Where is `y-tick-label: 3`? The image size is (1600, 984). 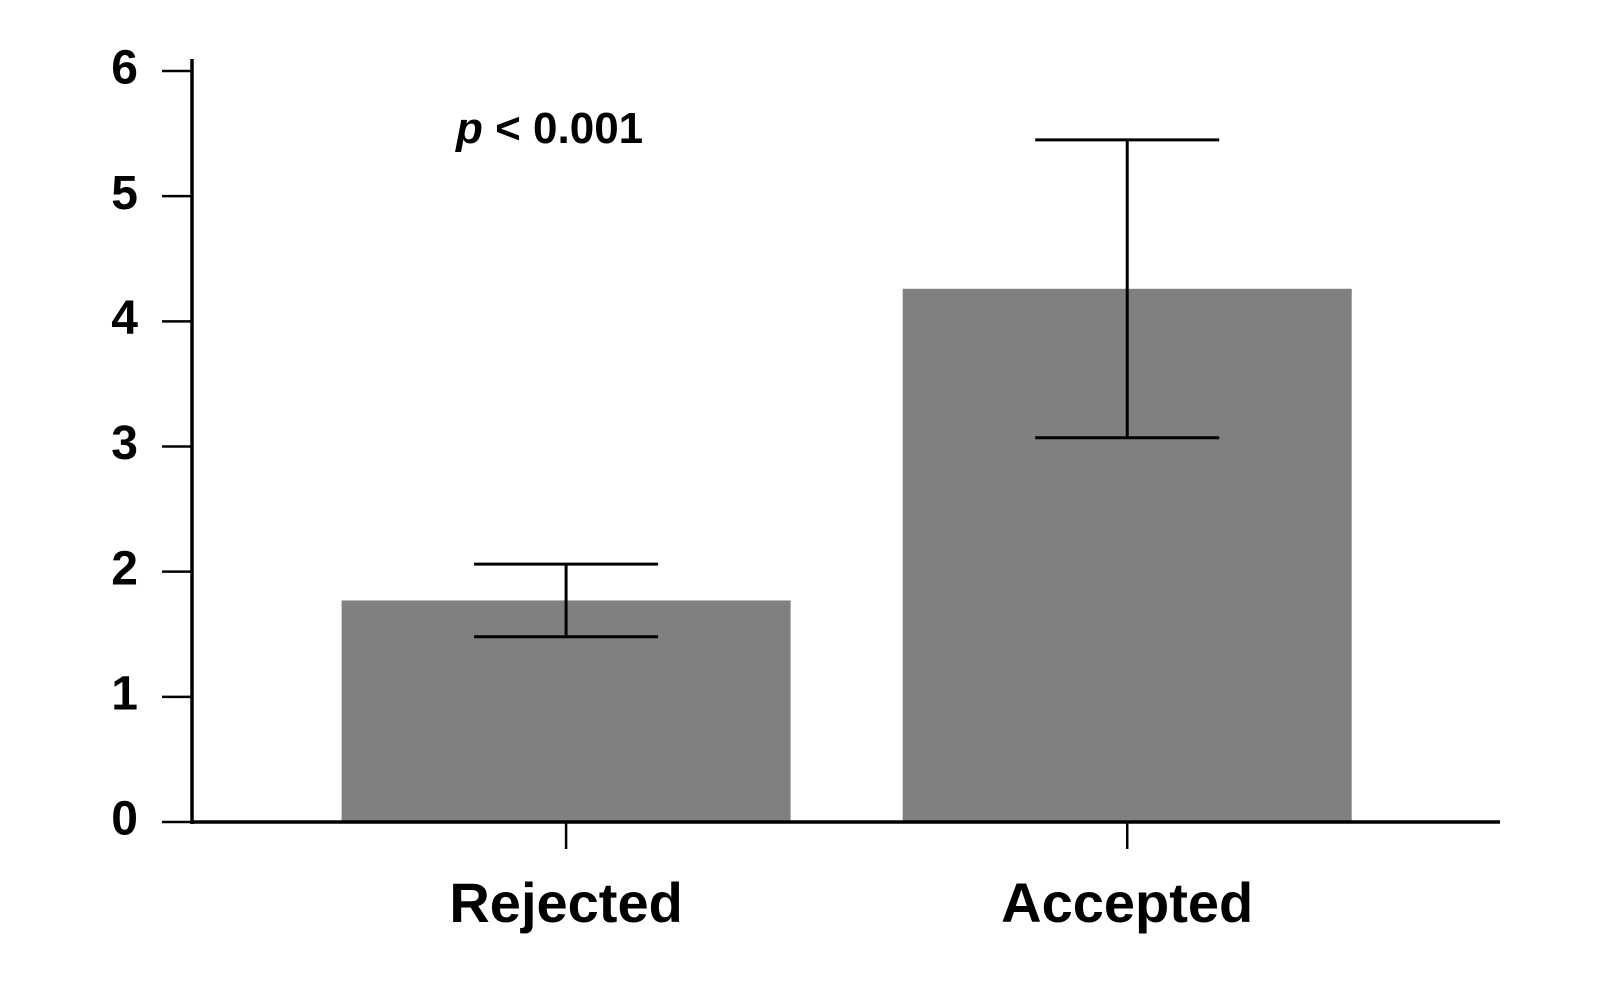 y-tick-label: 3 is located at coordinates (124, 443).